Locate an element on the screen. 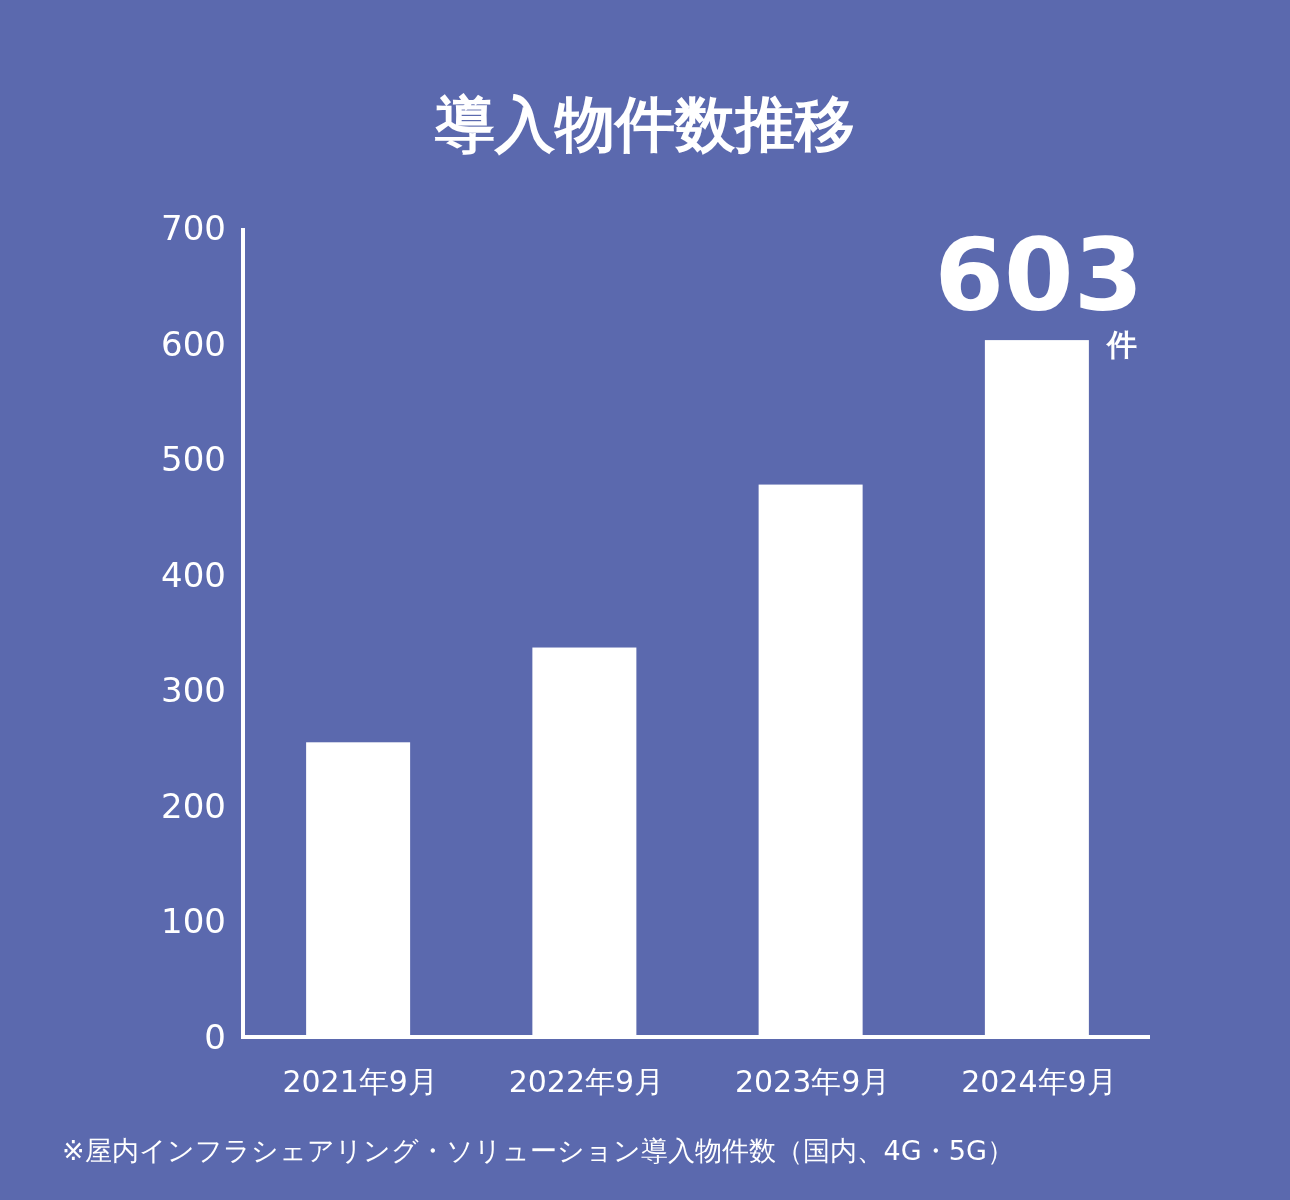 This screenshot has height=1200, width=1290. y-tick-label: 400 is located at coordinates (193, 574).